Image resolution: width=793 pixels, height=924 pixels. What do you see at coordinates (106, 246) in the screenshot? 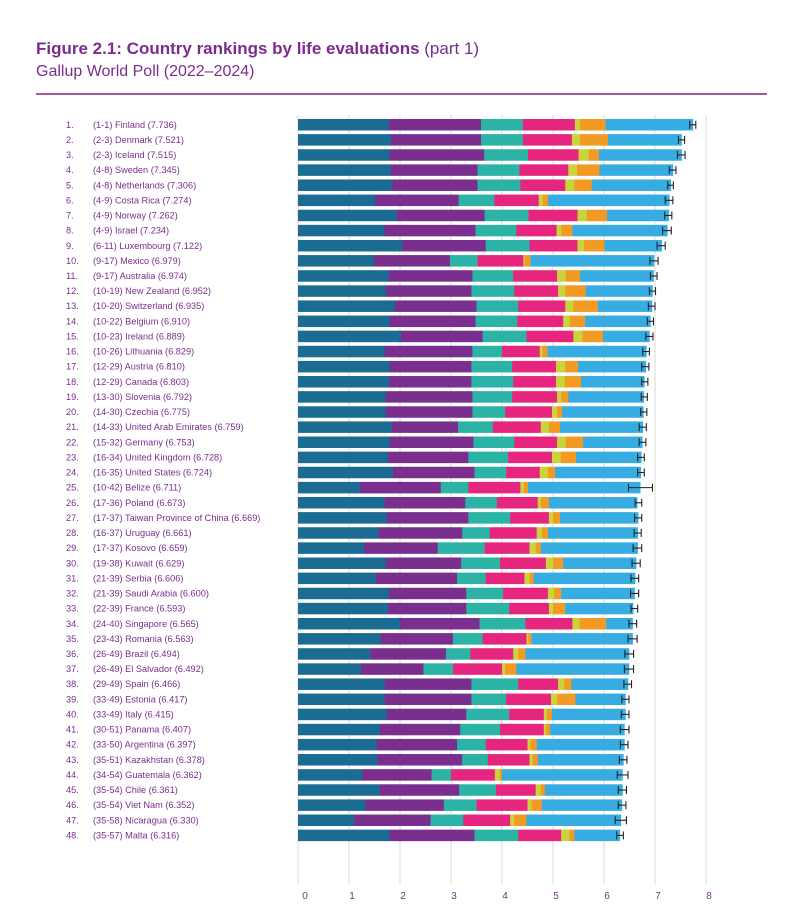
I see `row-range: (6-11)` at bounding box center [106, 246].